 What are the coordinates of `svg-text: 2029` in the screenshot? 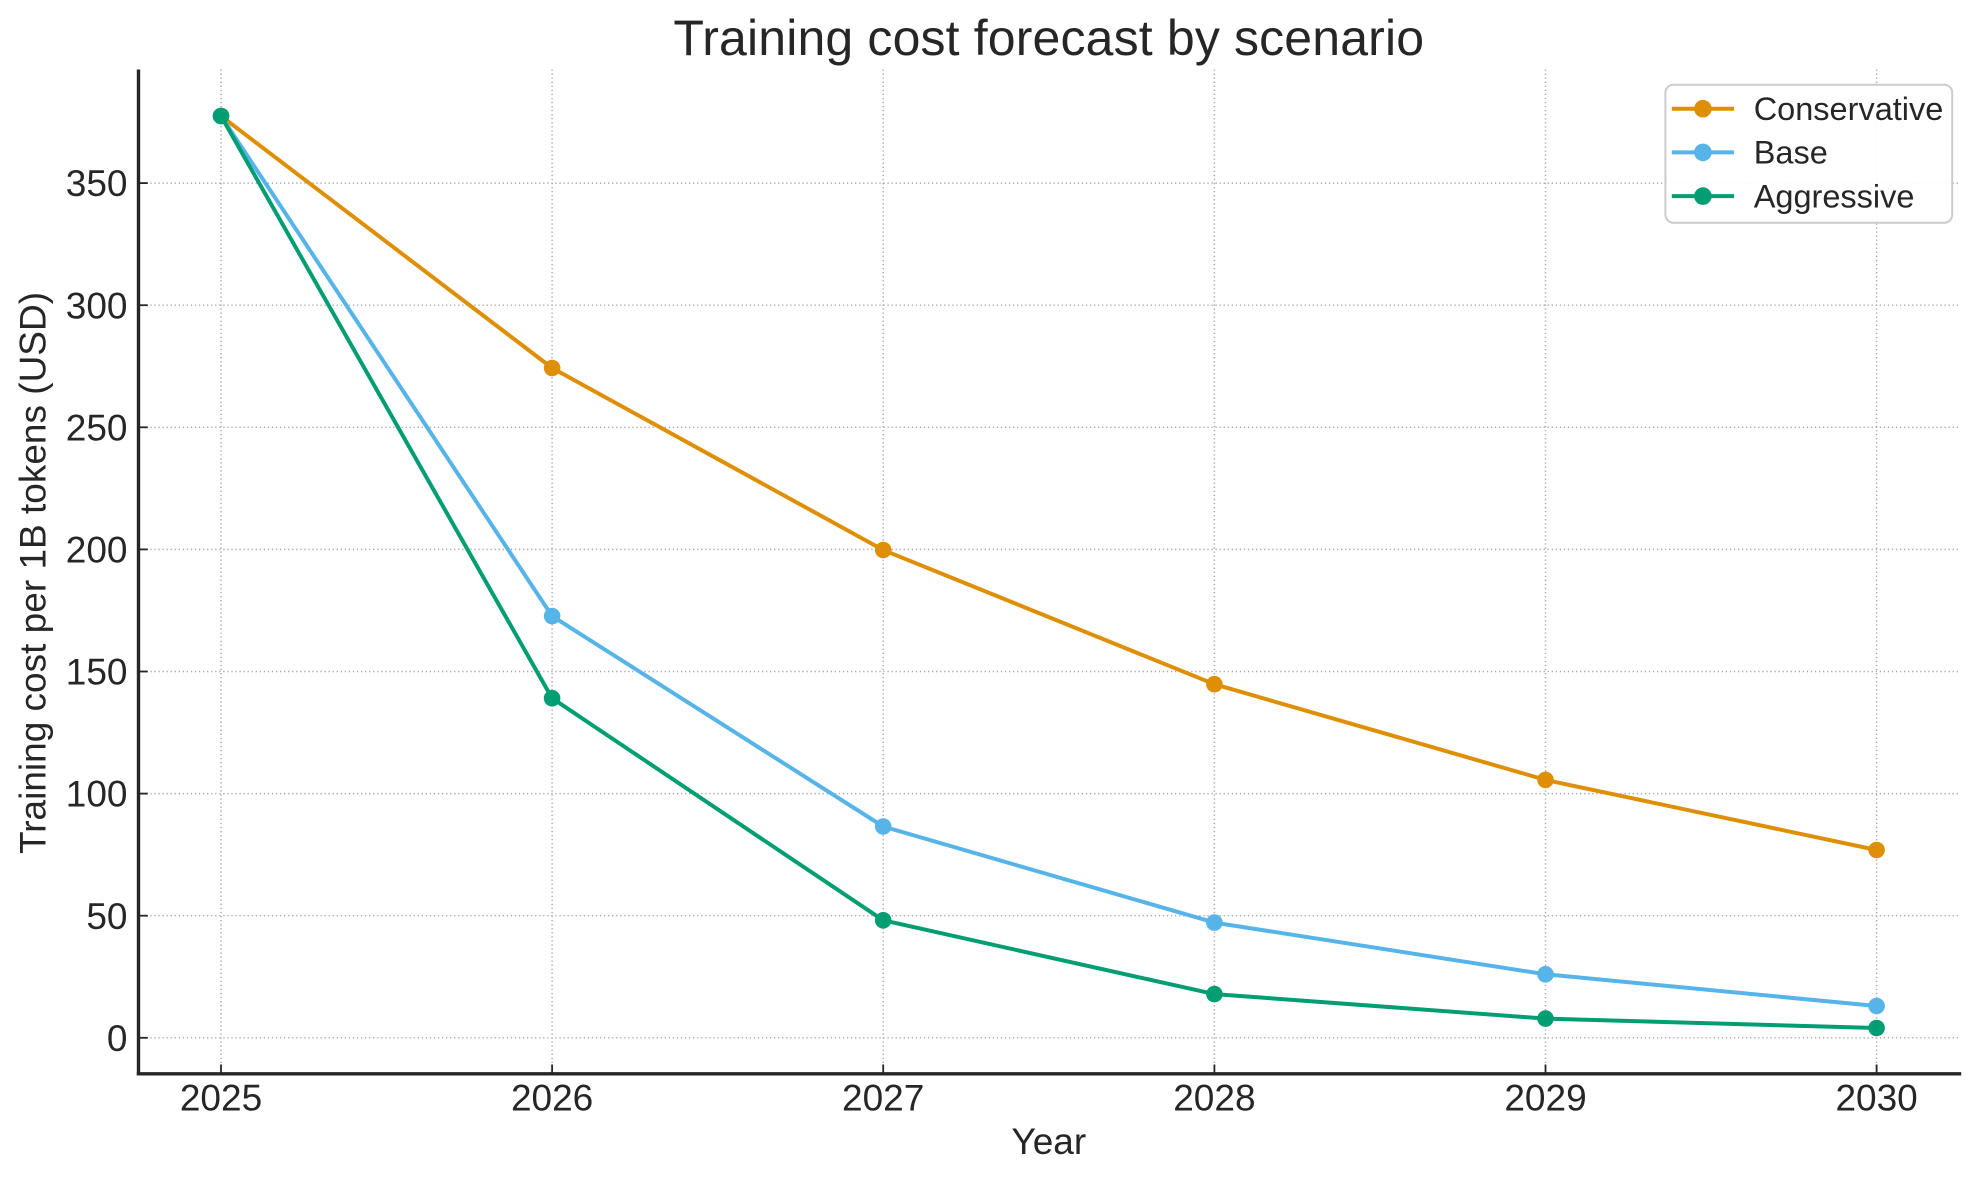 It's located at (1545, 1097).